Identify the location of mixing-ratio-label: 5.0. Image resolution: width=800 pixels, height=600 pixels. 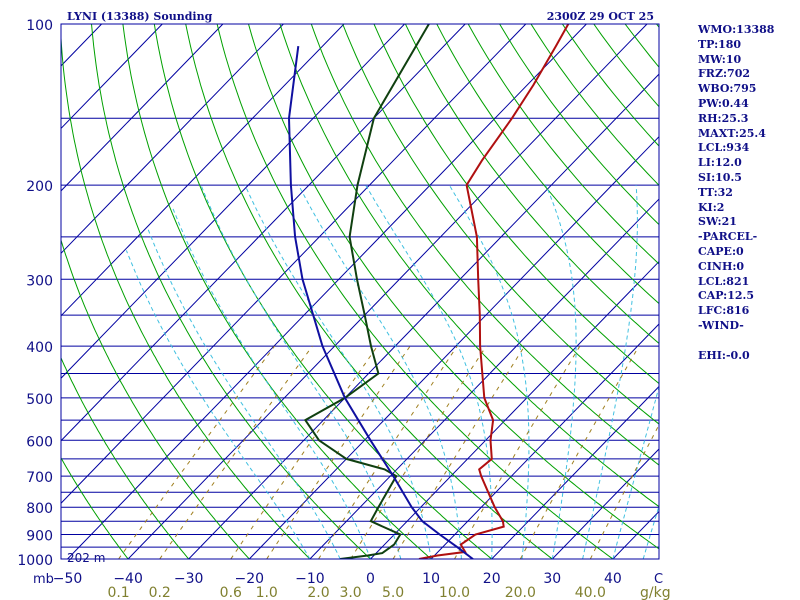
(393, 592).